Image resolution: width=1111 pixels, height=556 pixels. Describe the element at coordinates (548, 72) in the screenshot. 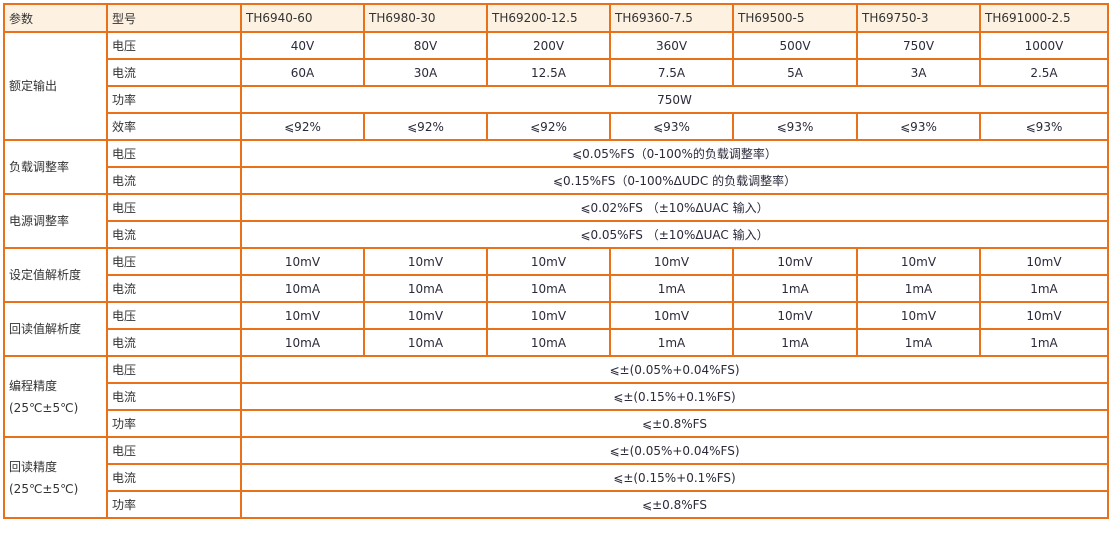

I see `value-cell: 12.5A` at that location.